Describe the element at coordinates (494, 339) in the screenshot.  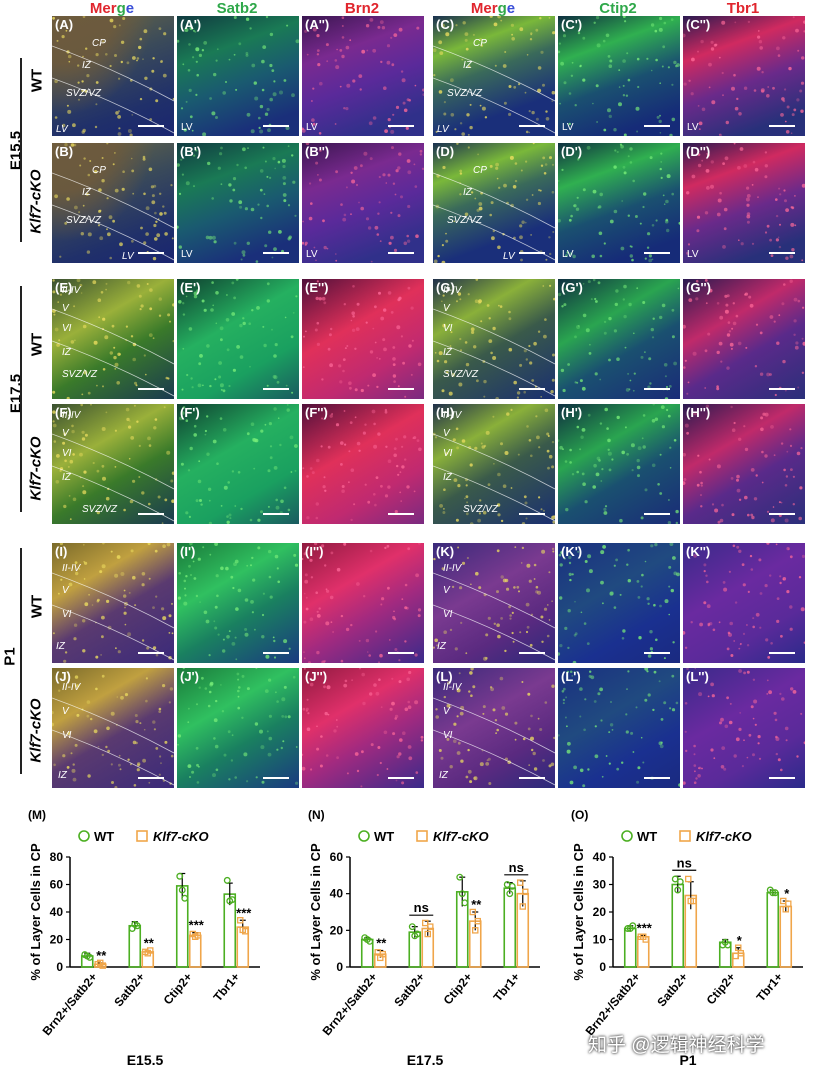
I see `cell-speckle` at that location.